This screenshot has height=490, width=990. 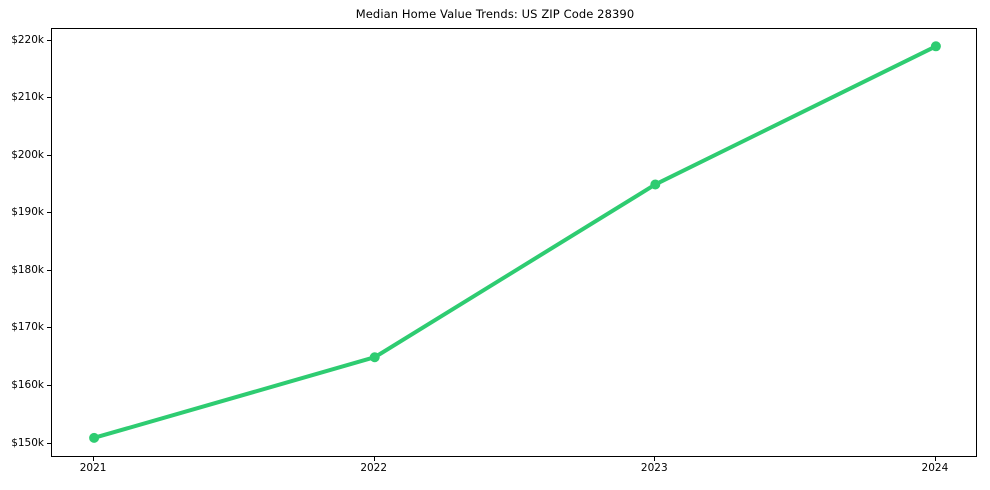 What do you see at coordinates (27, 154) in the screenshot?
I see `y-axis-tick-label: $200k` at bounding box center [27, 154].